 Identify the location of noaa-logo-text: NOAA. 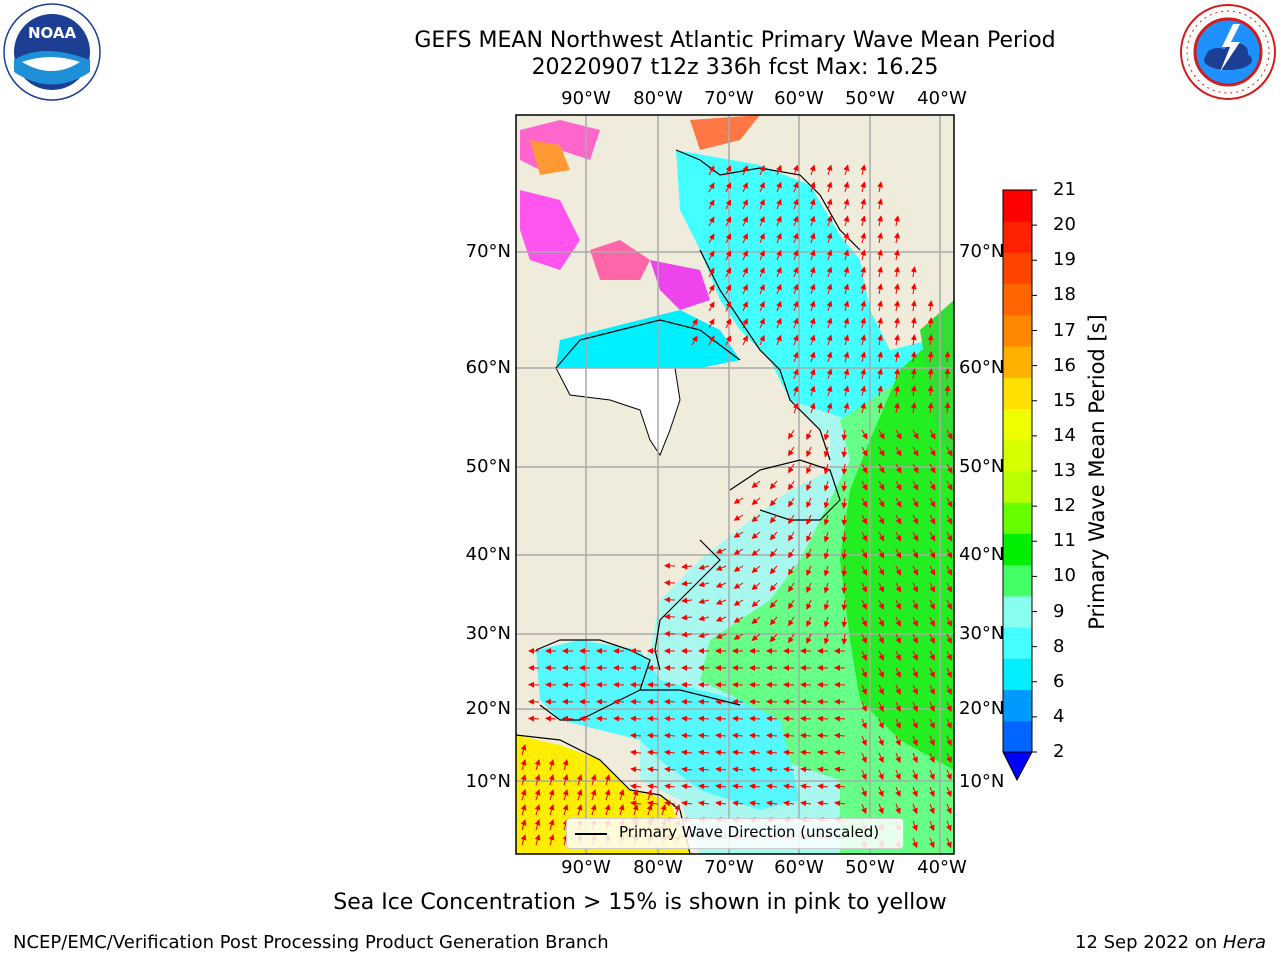
(52, 33).